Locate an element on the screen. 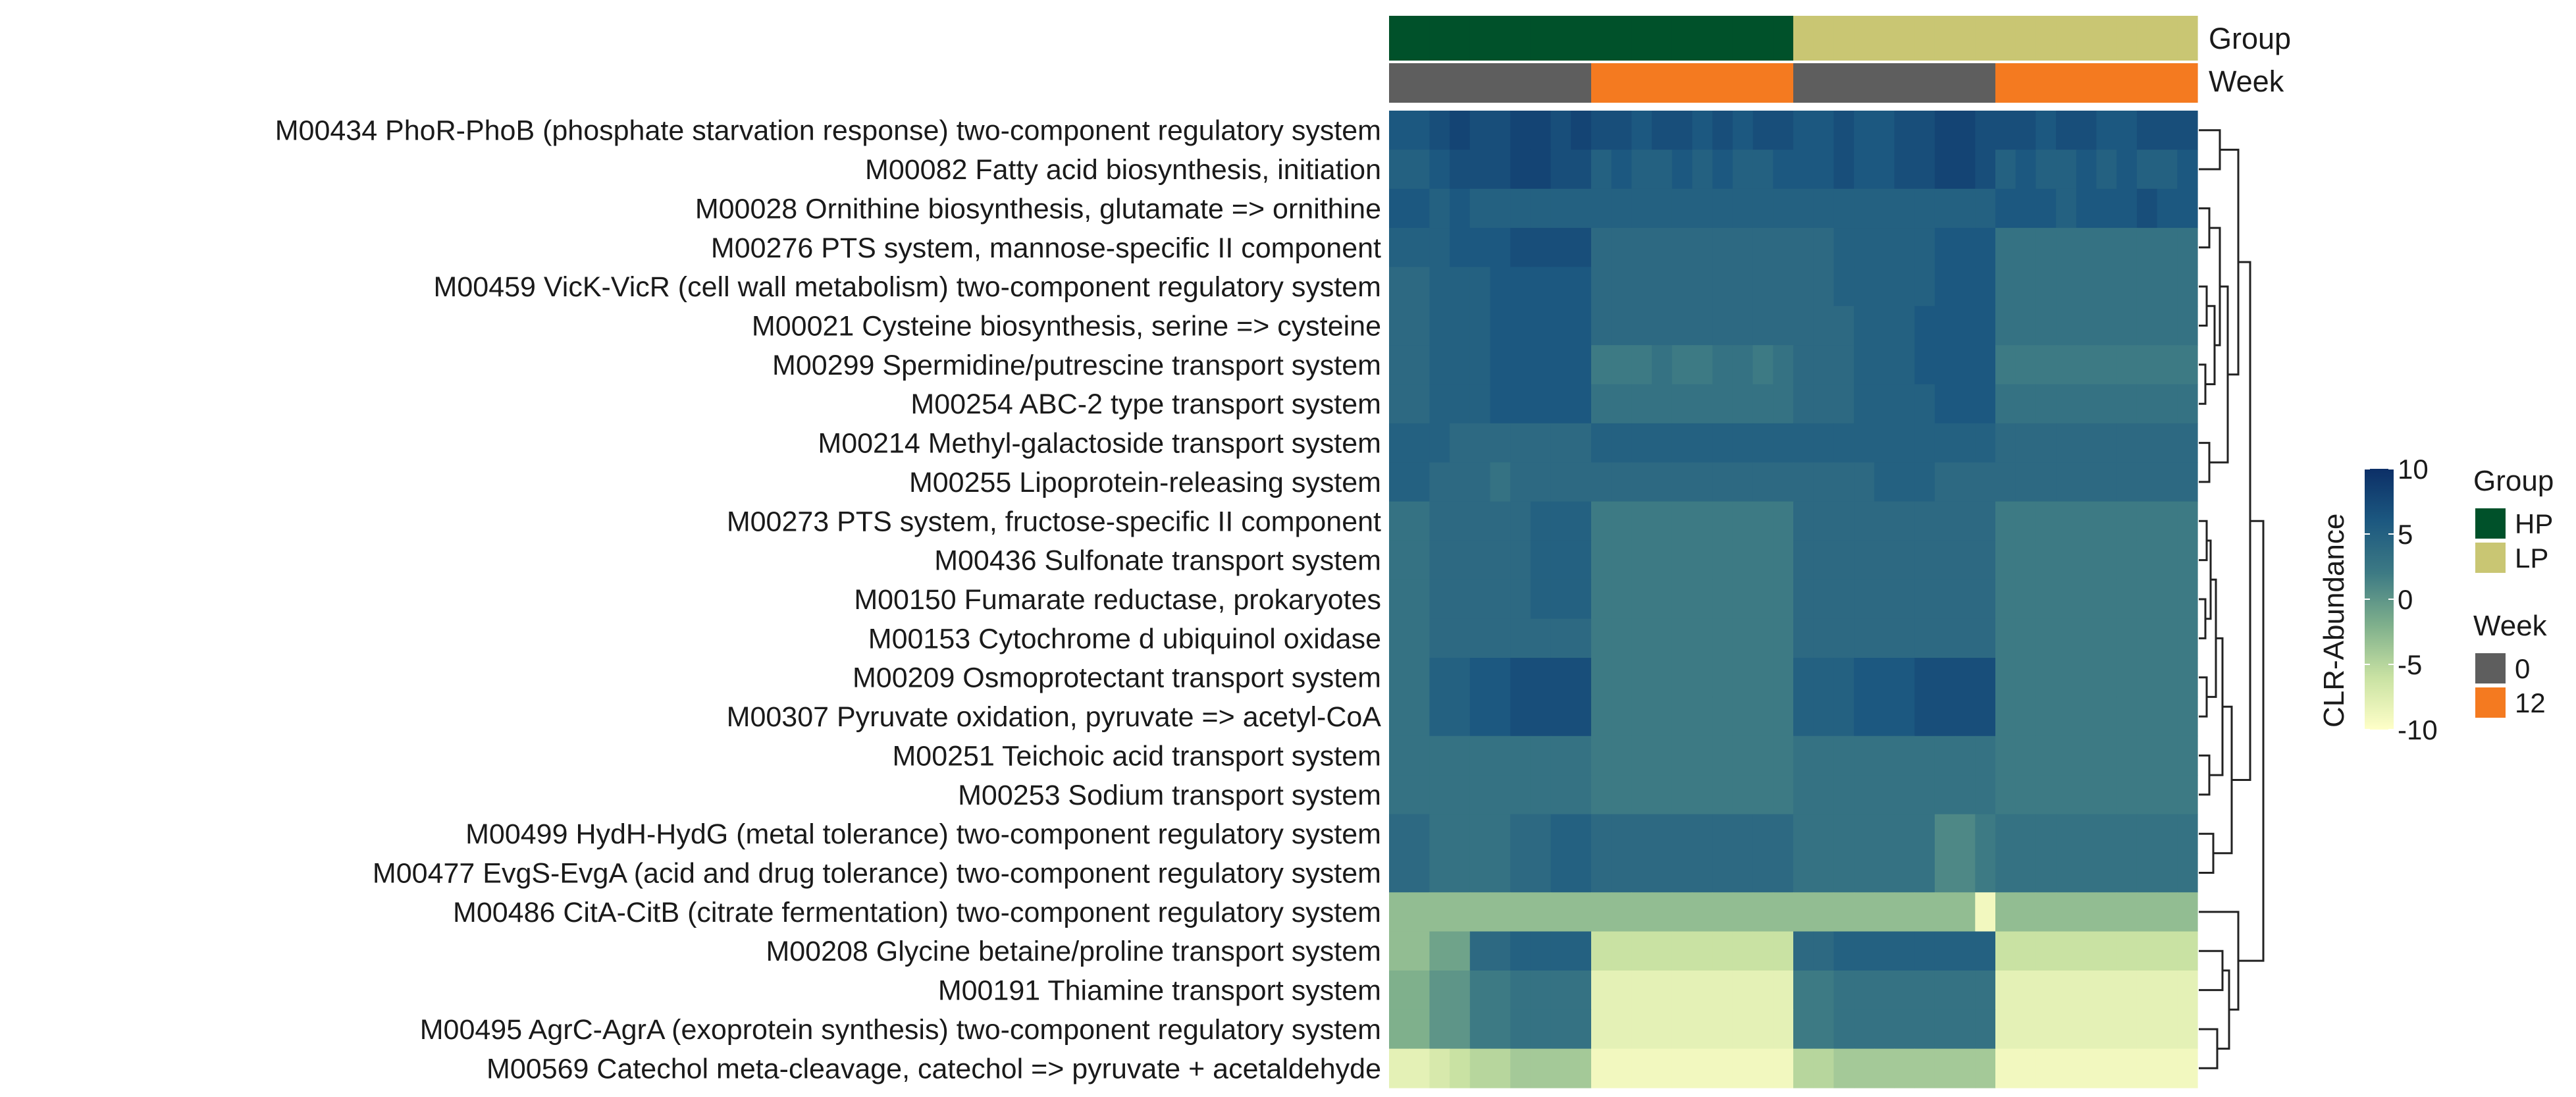  row-label: M00253 Sodium transport system is located at coordinates (1169, 795).